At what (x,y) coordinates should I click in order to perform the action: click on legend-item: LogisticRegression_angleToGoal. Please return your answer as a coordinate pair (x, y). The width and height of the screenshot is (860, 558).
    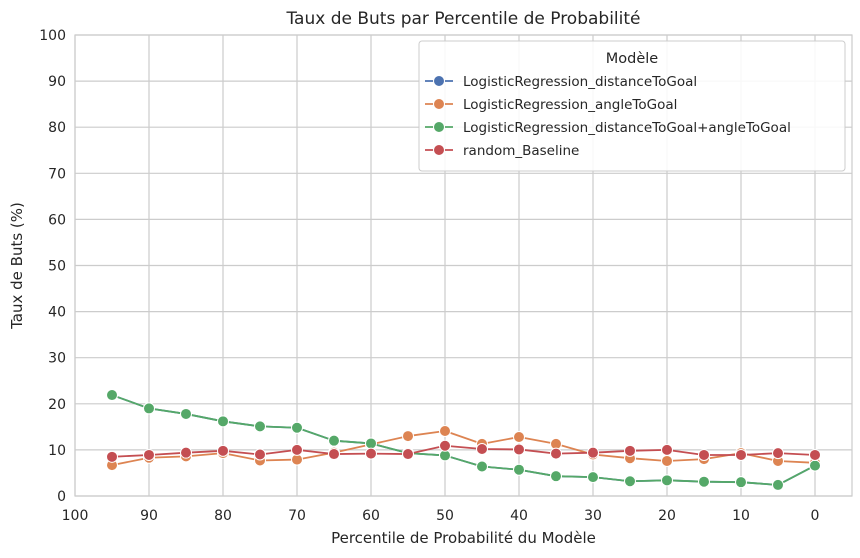
    Looking at the image, I should click on (551, 105).